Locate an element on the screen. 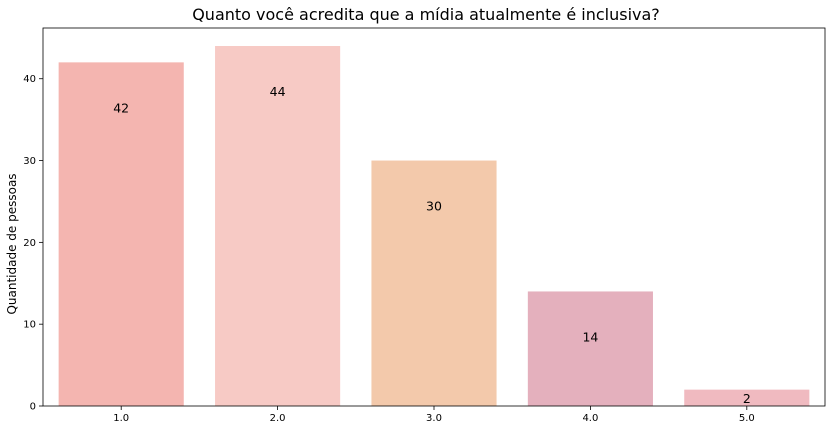 The width and height of the screenshot is (832, 430). data-label-1: 42 is located at coordinates (121, 107).